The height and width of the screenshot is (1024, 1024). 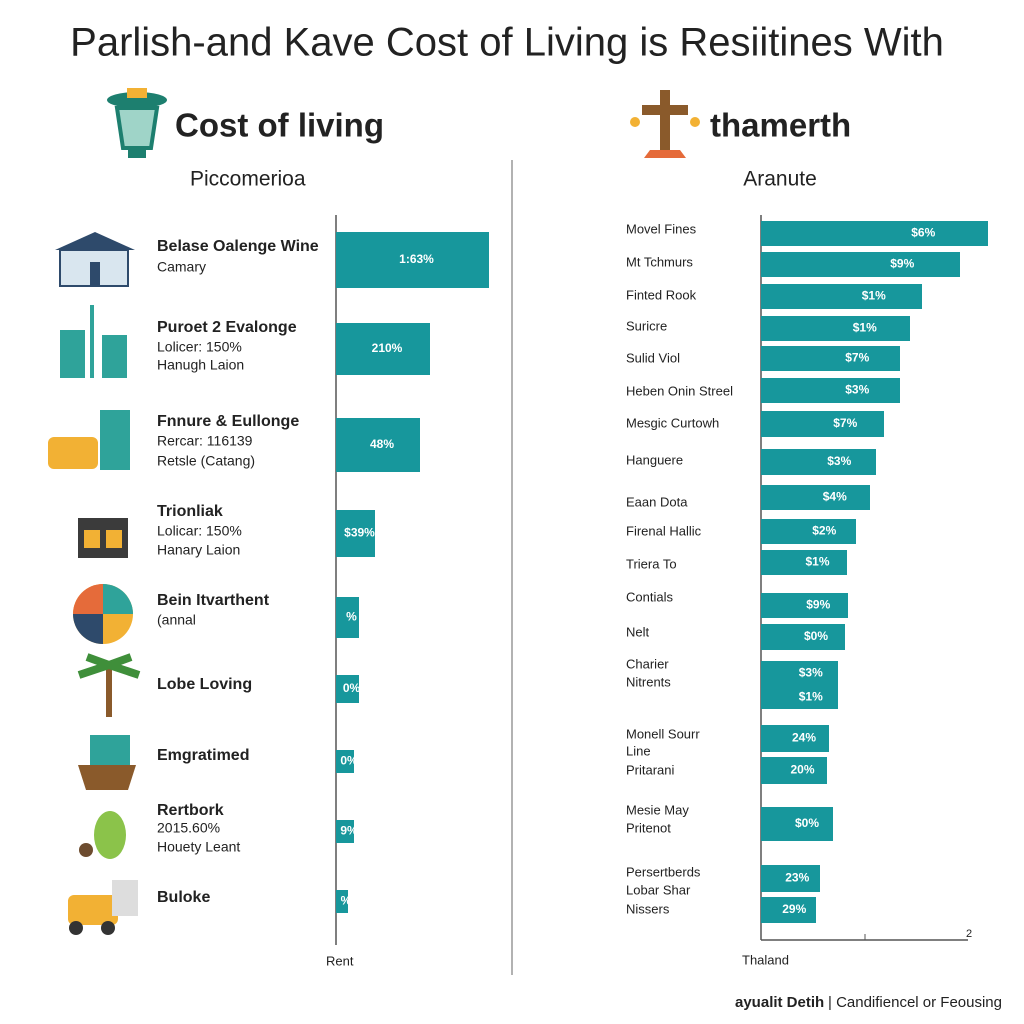 I want to click on right-heading: thamerth, so click(x=780, y=125).